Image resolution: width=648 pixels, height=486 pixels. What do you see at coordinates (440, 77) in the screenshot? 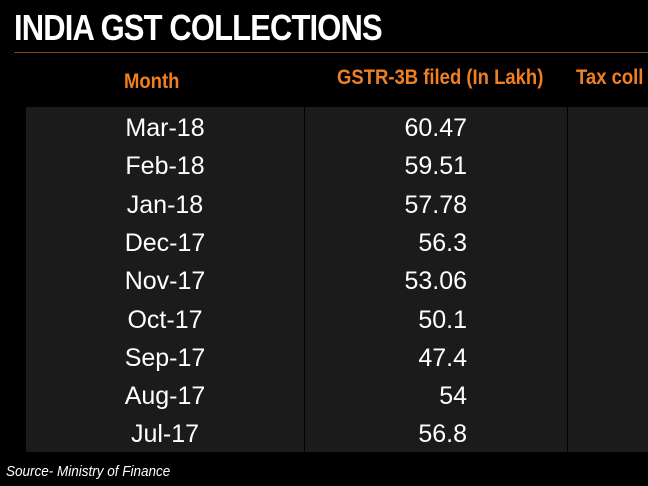
I see `column-header-gstr3b-filed: GSTR-3B filed (In Lakh)` at bounding box center [440, 77].